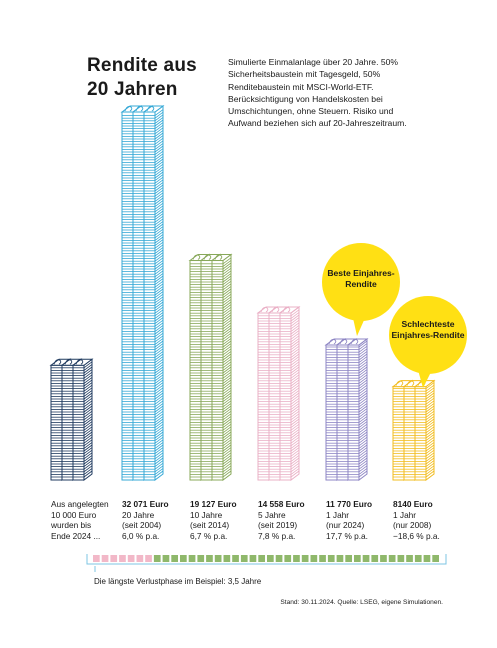 The width and height of the screenshot is (497, 648). What do you see at coordinates (361, 289) in the screenshot?
I see `best-bubble` at bounding box center [361, 289].